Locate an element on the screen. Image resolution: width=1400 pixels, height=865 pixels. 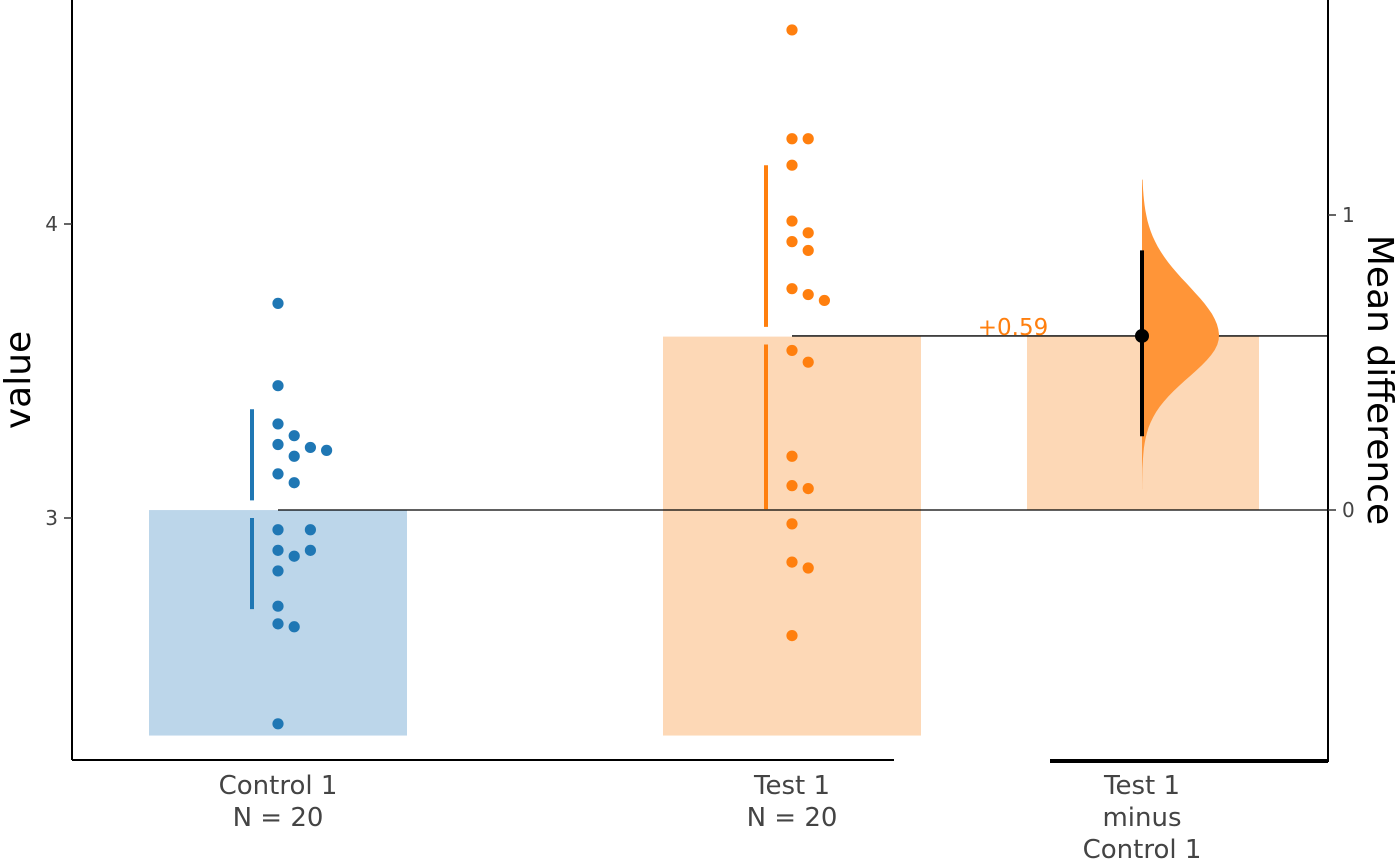
test-n-label: N = 20 is located at coordinates (792, 818).